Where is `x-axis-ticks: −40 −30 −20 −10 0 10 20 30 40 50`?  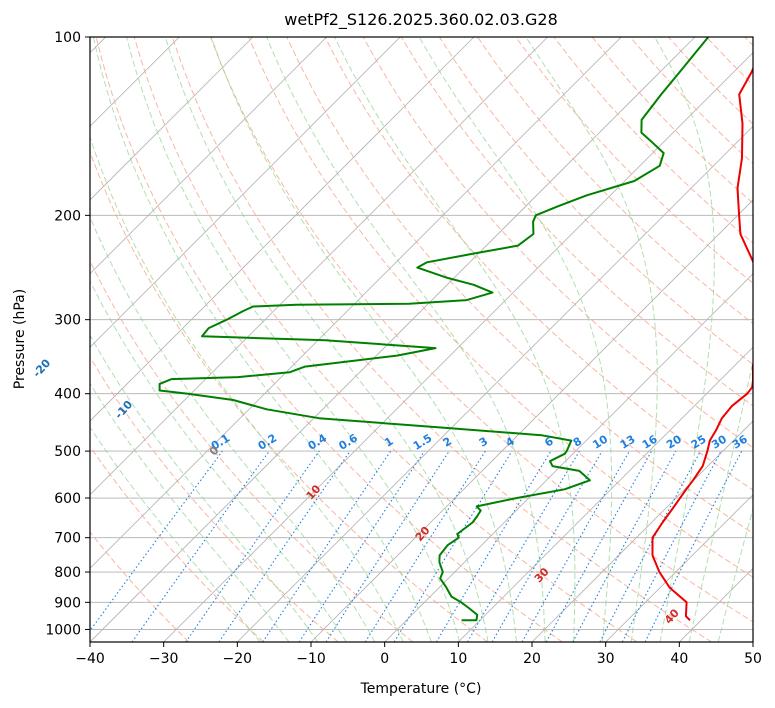 x-axis-ticks: −40 −30 −20 −10 0 10 20 30 40 50 is located at coordinates (418, 654).